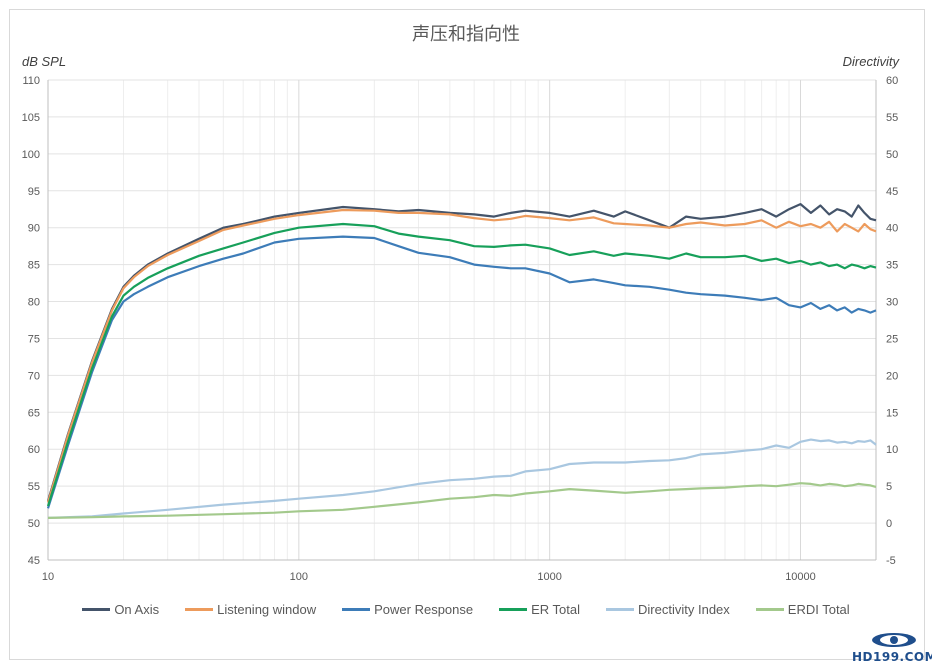 Image resolution: width=932 pixels, height=669 pixels. What do you see at coordinates (892, 229) in the screenshot?
I see `y-tick-label-right: 40` at bounding box center [892, 229].